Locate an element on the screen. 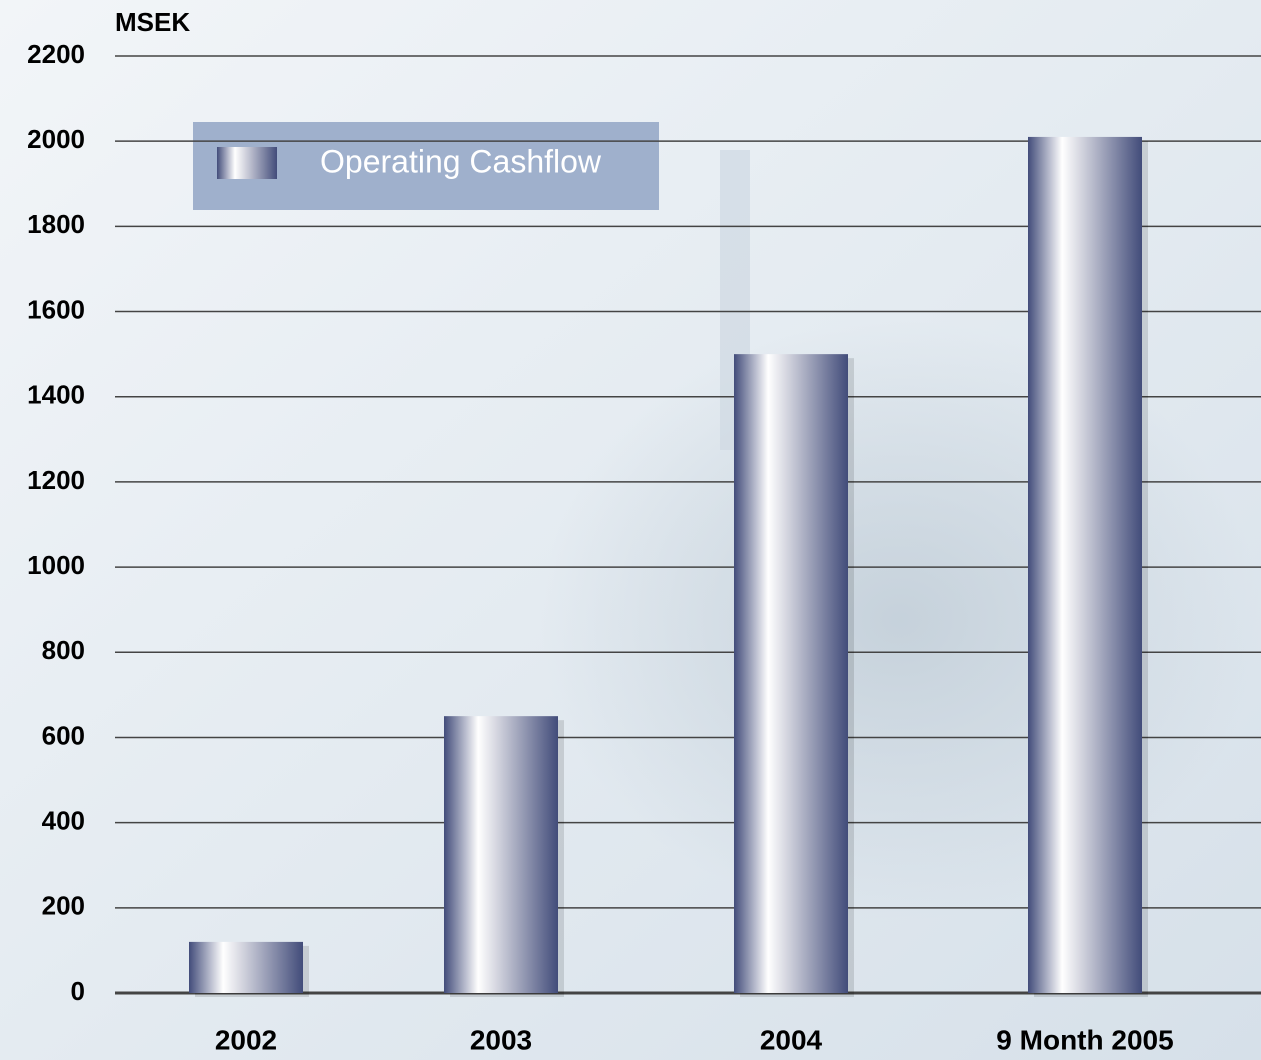 This screenshot has height=1060, width=1261. x-tick-label: 2004 is located at coordinates (791, 1039).